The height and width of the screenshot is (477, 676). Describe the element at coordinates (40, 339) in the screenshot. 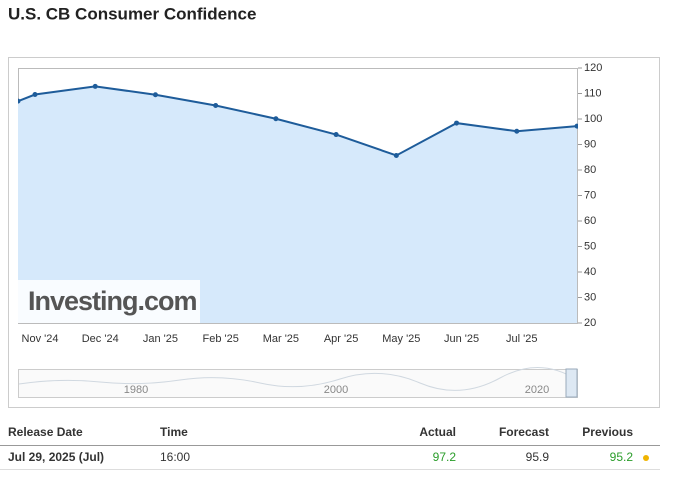

I see `x-tick-label: Nov '24` at that location.